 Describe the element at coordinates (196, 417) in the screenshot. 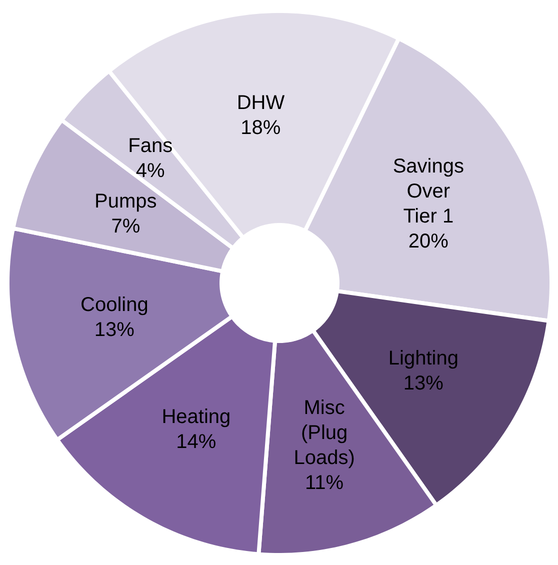

I see `slice-label: Heating` at that location.